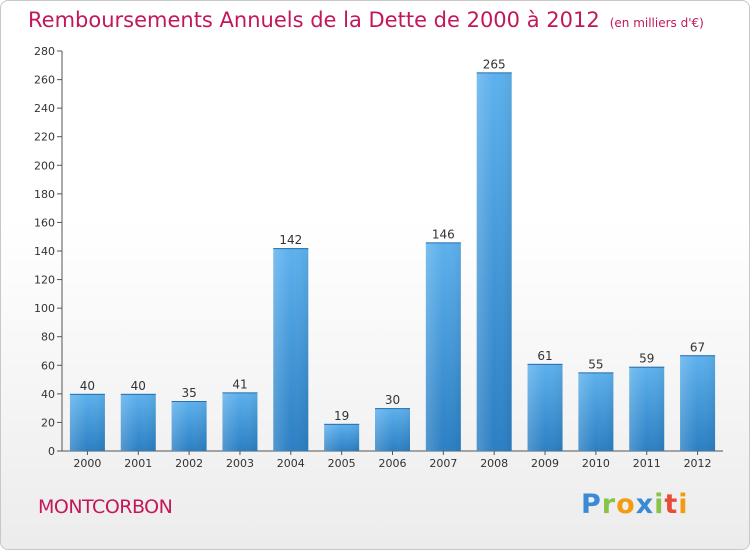 The height and width of the screenshot is (550, 750). I want to click on x-tick-label: 2009, so click(545, 463).